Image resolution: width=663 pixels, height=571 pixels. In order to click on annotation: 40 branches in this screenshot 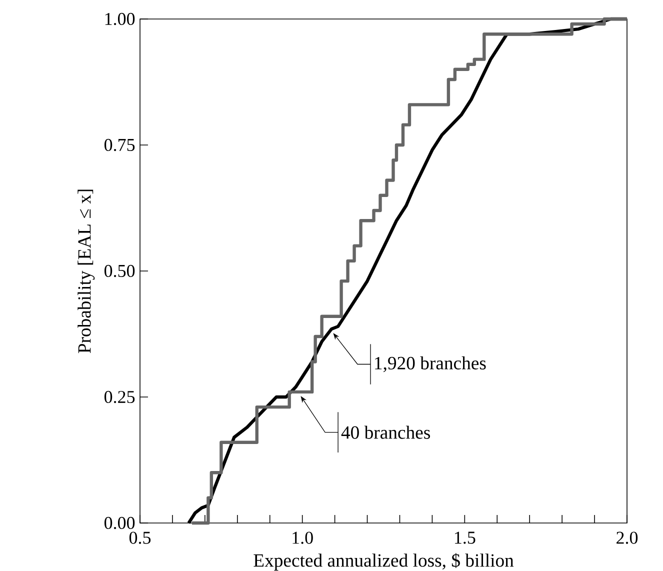, I will do `click(385, 432)`.